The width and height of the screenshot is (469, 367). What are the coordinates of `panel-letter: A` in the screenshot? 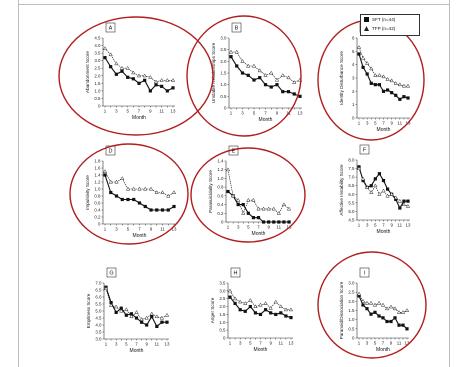 It's located at (111, 29).